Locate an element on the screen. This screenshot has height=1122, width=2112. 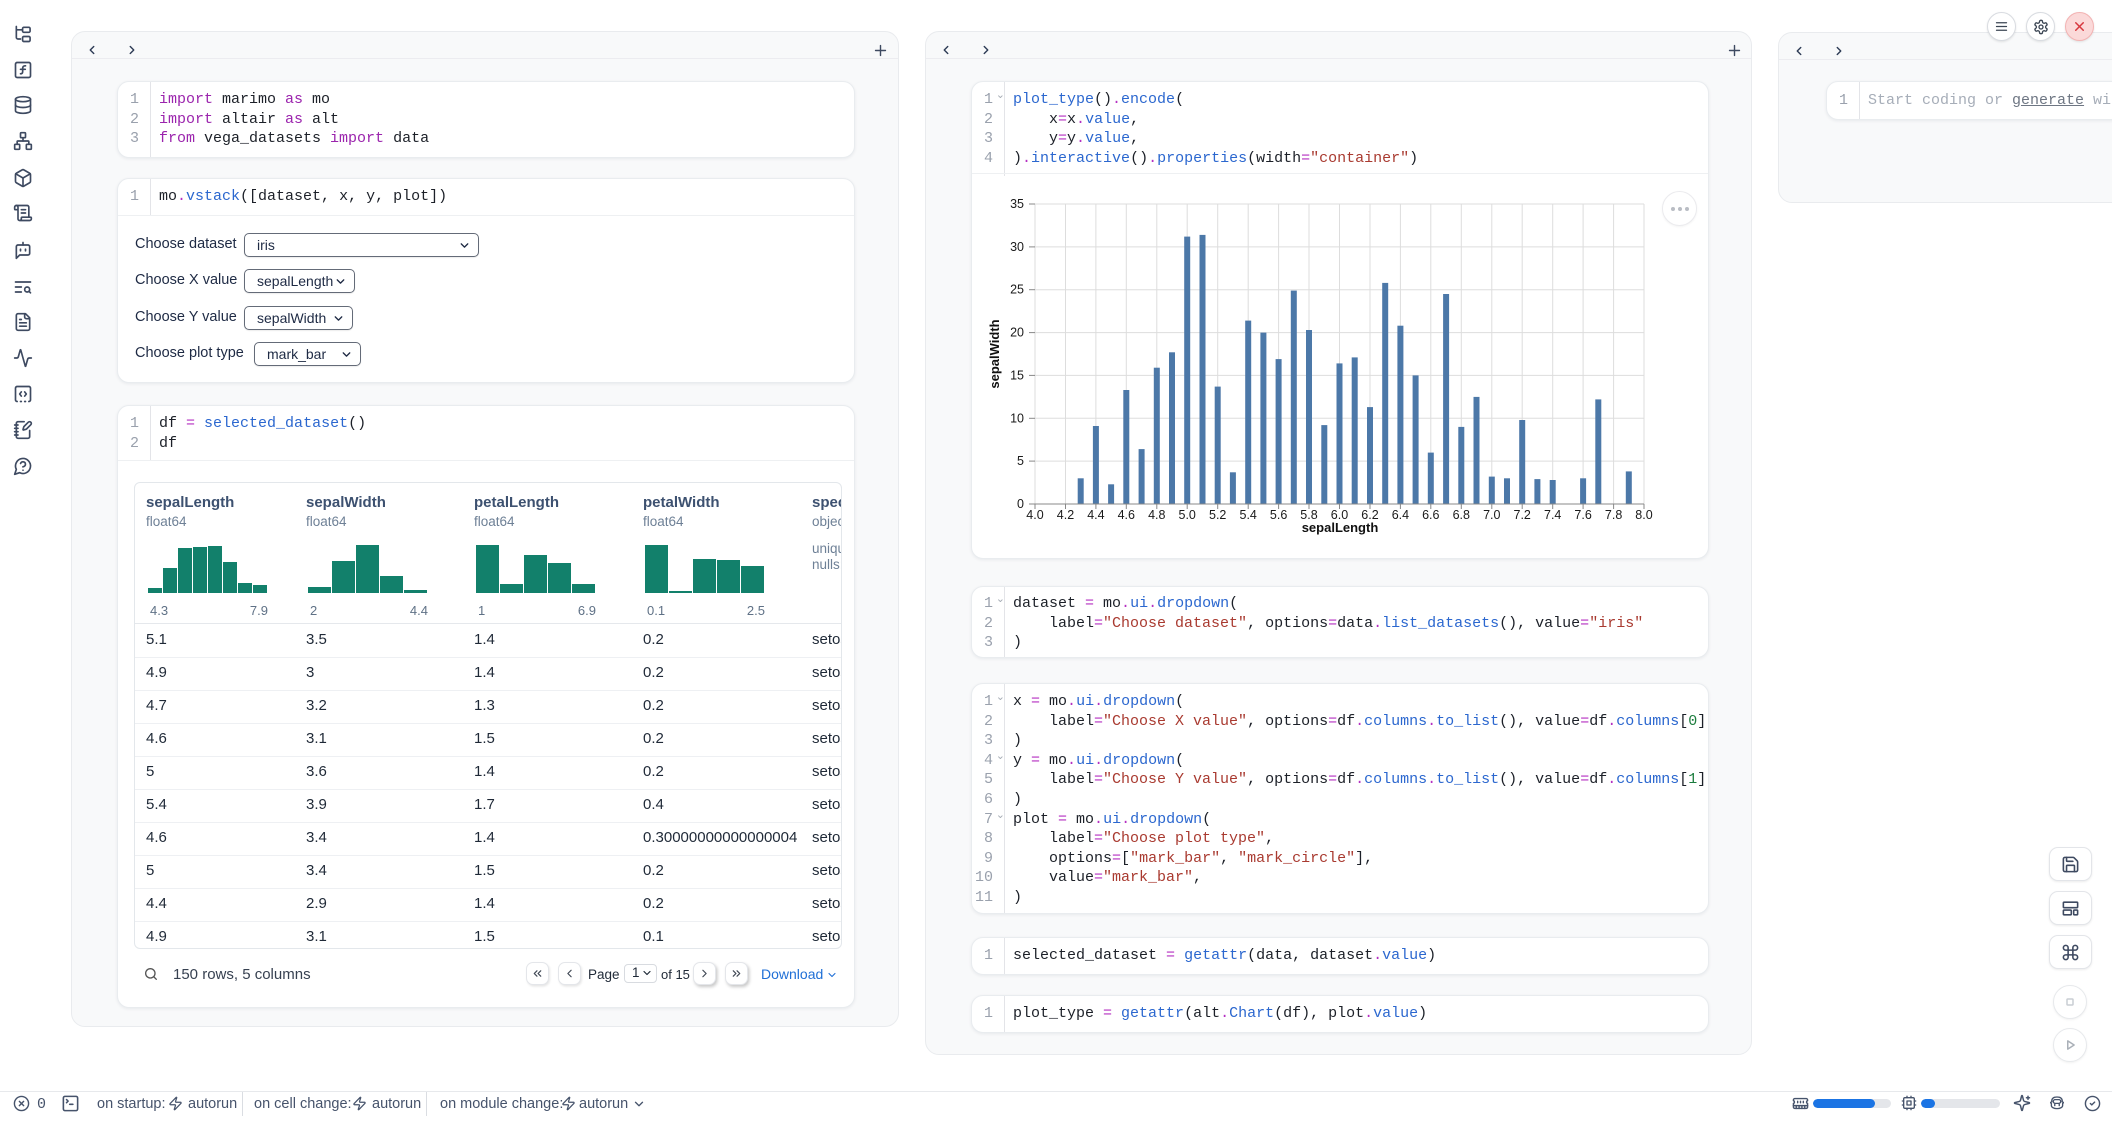
svg-text: 20 is located at coordinates (1017, 333).